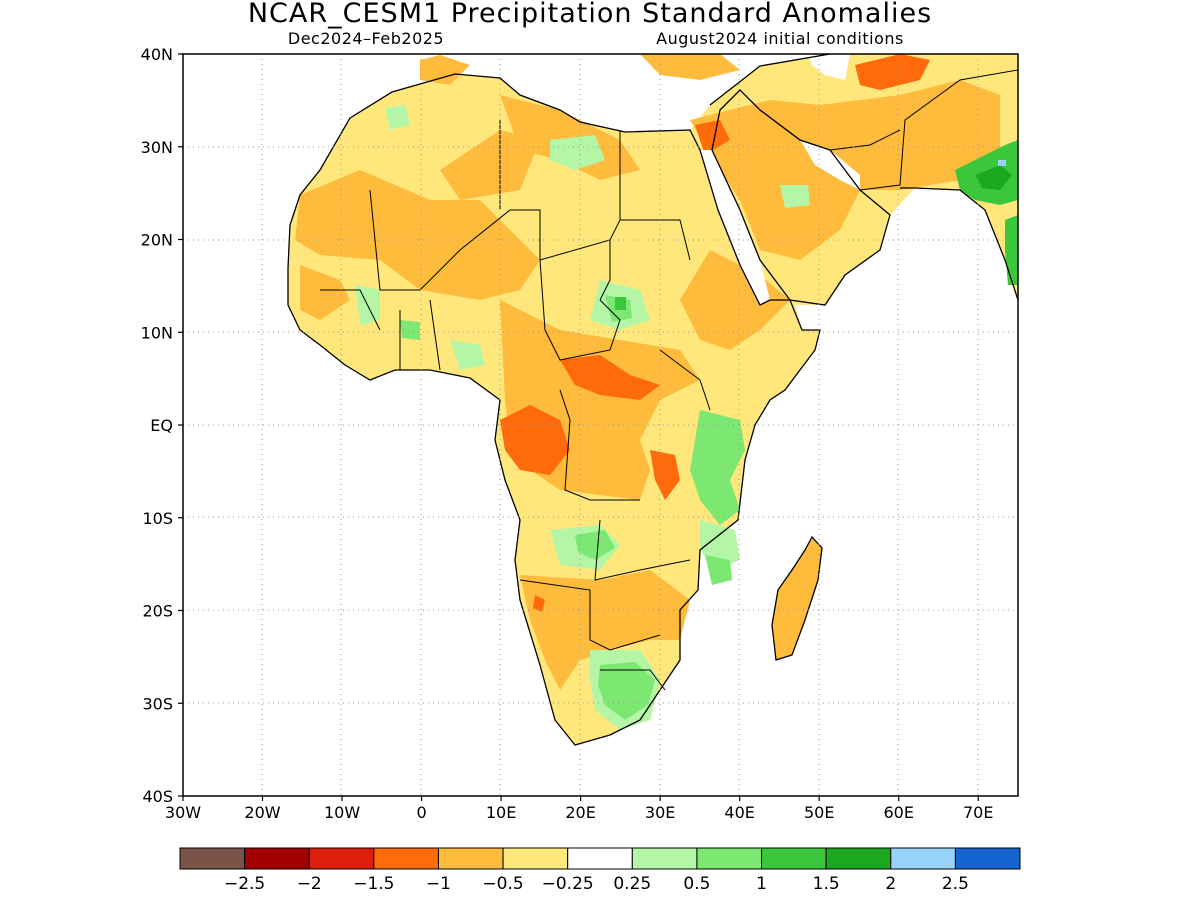 The width and height of the screenshot is (1200, 900). Describe the element at coordinates (157, 703) in the screenshot. I see `y-tick-label: 30S` at that location.